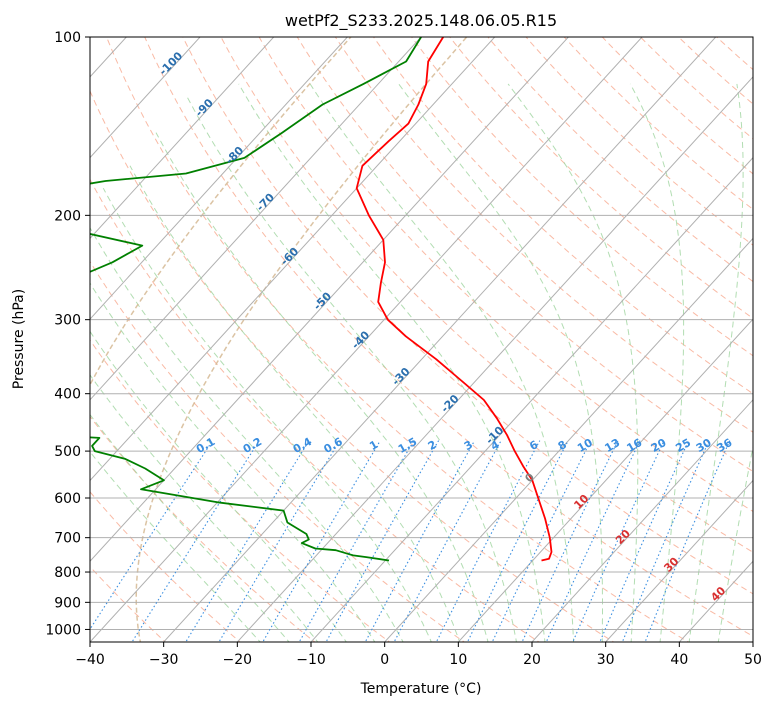 This screenshot has width=775, height=708. What do you see at coordinates (421, 21) in the screenshot?
I see `chart-title: wetPf2_S233.2025.148.06.05.R15` at bounding box center [421, 21].